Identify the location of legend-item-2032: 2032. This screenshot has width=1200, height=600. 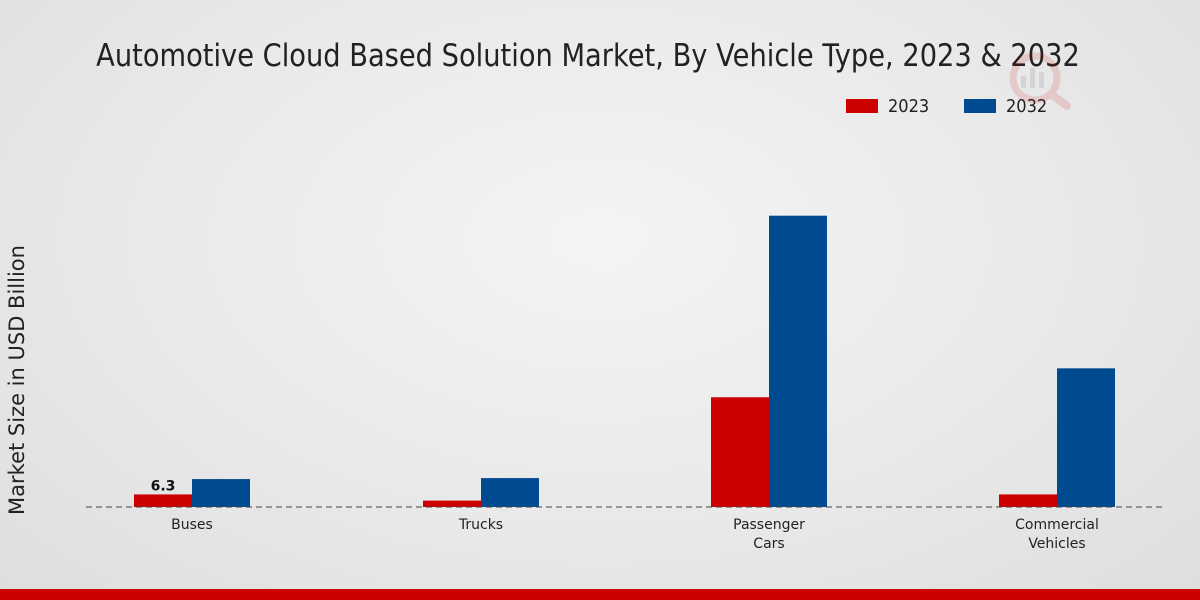
(1008, 106).